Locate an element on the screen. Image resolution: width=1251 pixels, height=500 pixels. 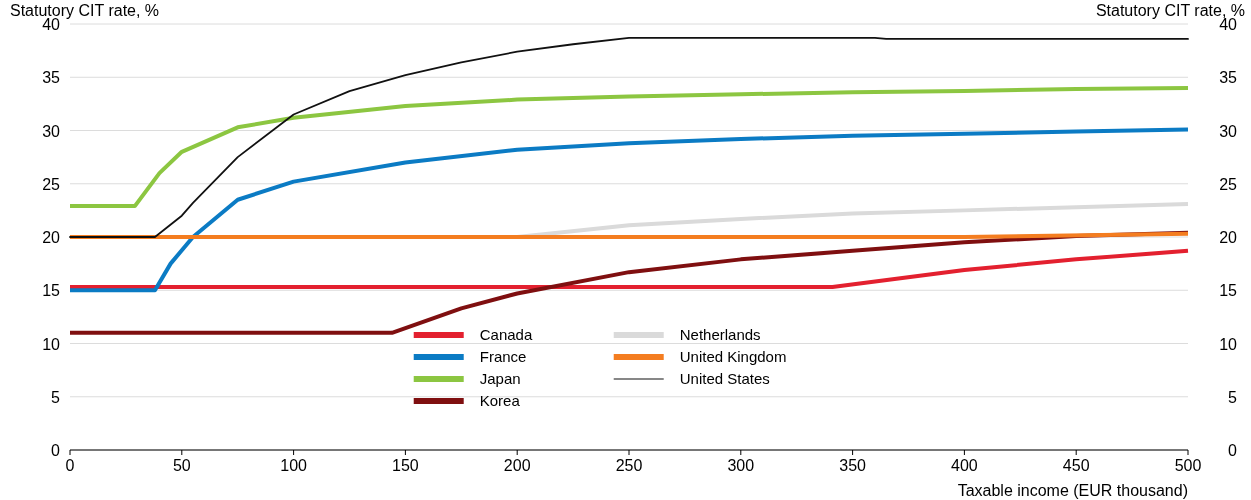
x-tick-label: 200 is located at coordinates (517, 465).